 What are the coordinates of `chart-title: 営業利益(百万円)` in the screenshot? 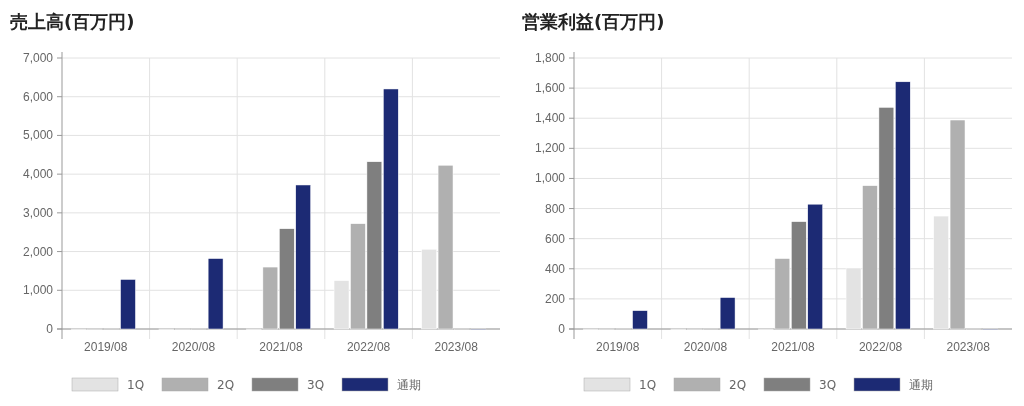 It's located at (593, 21).